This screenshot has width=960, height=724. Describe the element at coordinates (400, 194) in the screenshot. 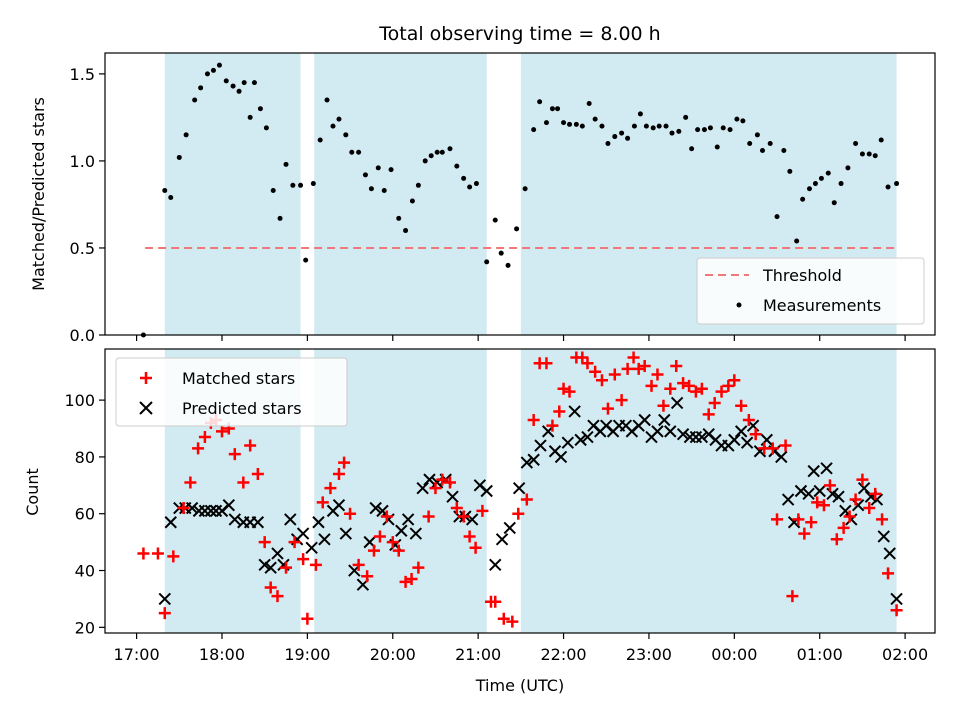

I see `shaded-interval` at that location.